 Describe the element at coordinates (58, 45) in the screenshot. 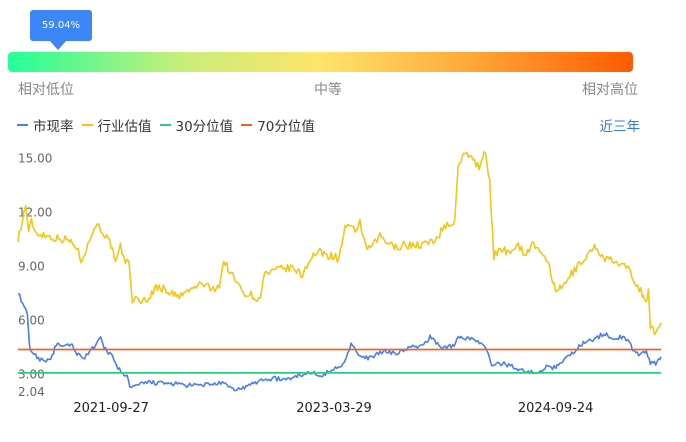

I see `percentile-pointer` at that location.